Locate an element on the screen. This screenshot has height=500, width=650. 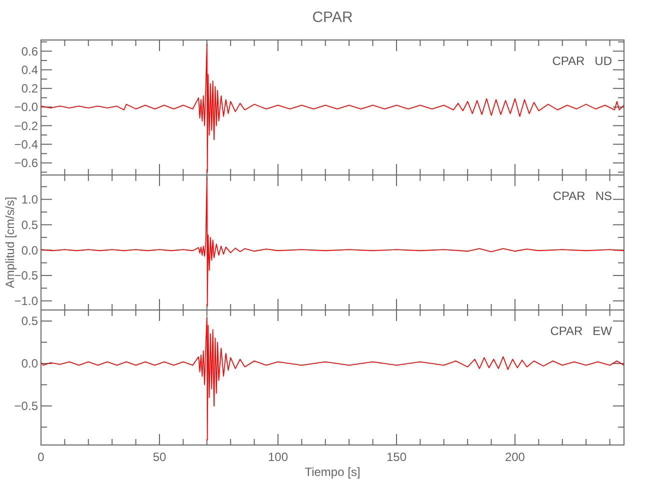
annotation: CPAR EW is located at coordinates (581, 331).